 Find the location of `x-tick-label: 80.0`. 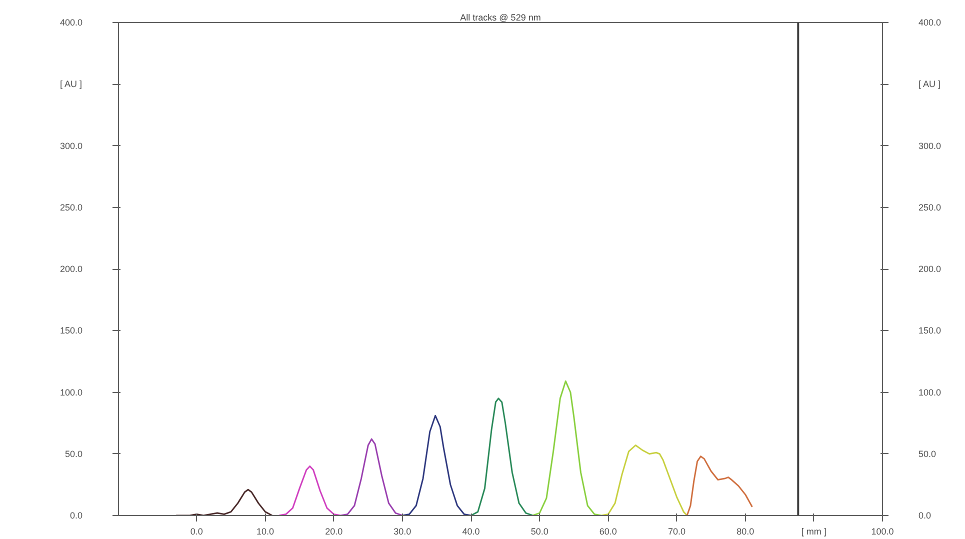

x-tick-label: 80.0 is located at coordinates (745, 531).